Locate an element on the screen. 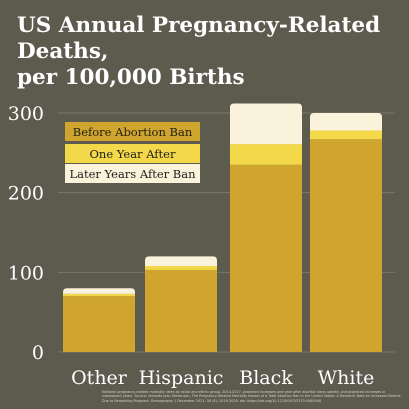  x-tick-label: Other is located at coordinates (99, 378).